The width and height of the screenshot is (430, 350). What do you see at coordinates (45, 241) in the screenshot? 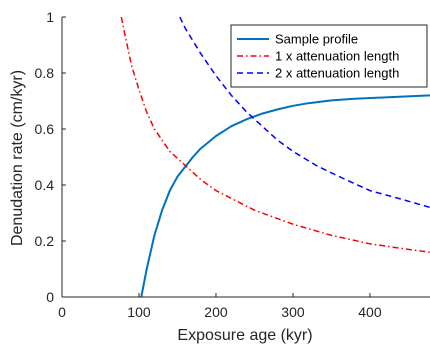
I see `y-tick-label: 0.2` at bounding box center [45, 241].